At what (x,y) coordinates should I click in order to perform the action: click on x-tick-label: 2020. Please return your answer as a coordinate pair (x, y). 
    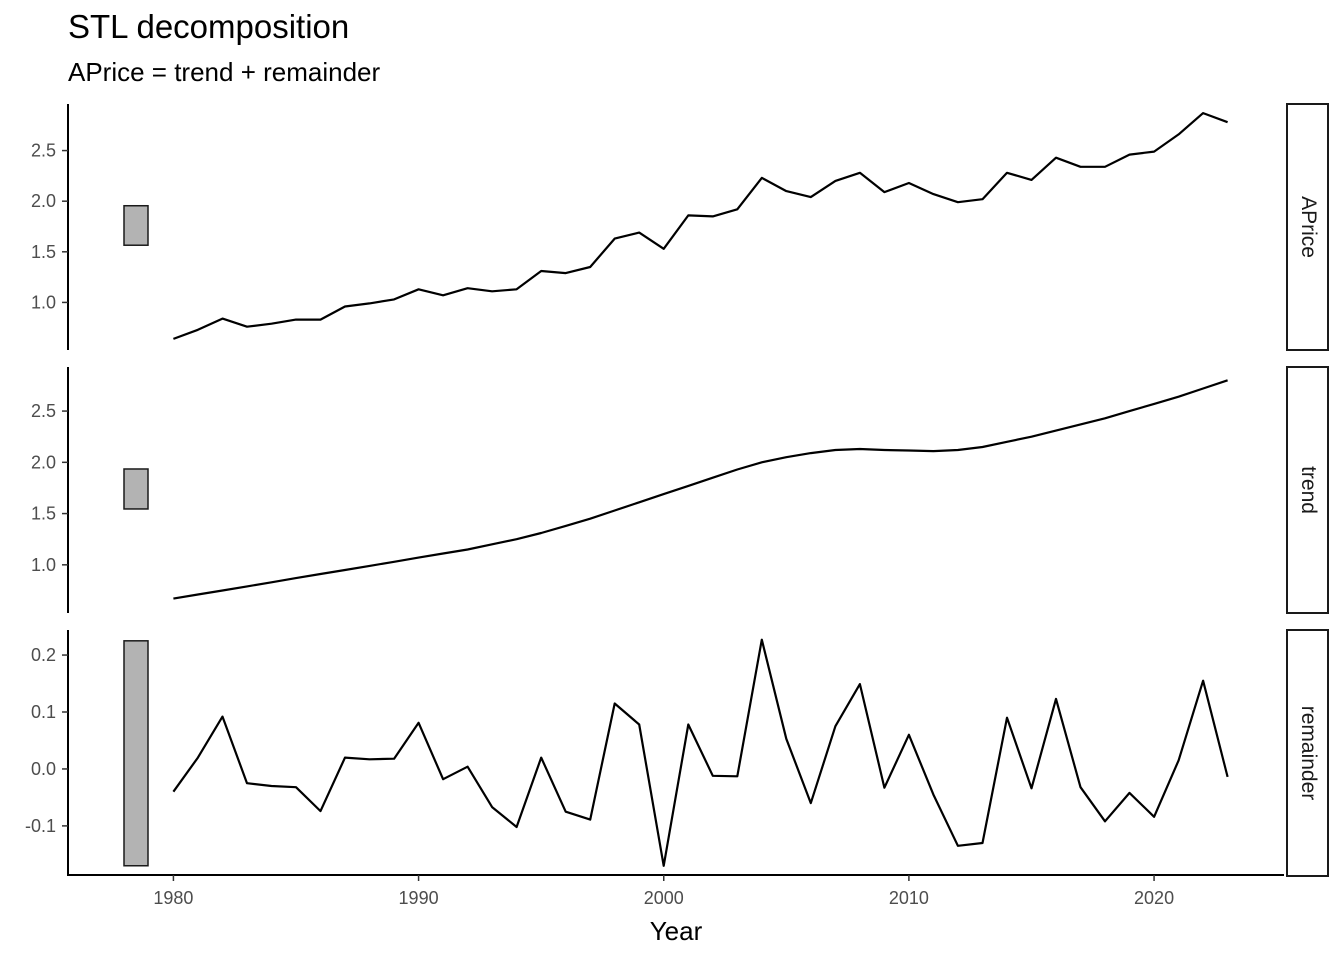
    Looking at the image, I should click on (1154, 898).